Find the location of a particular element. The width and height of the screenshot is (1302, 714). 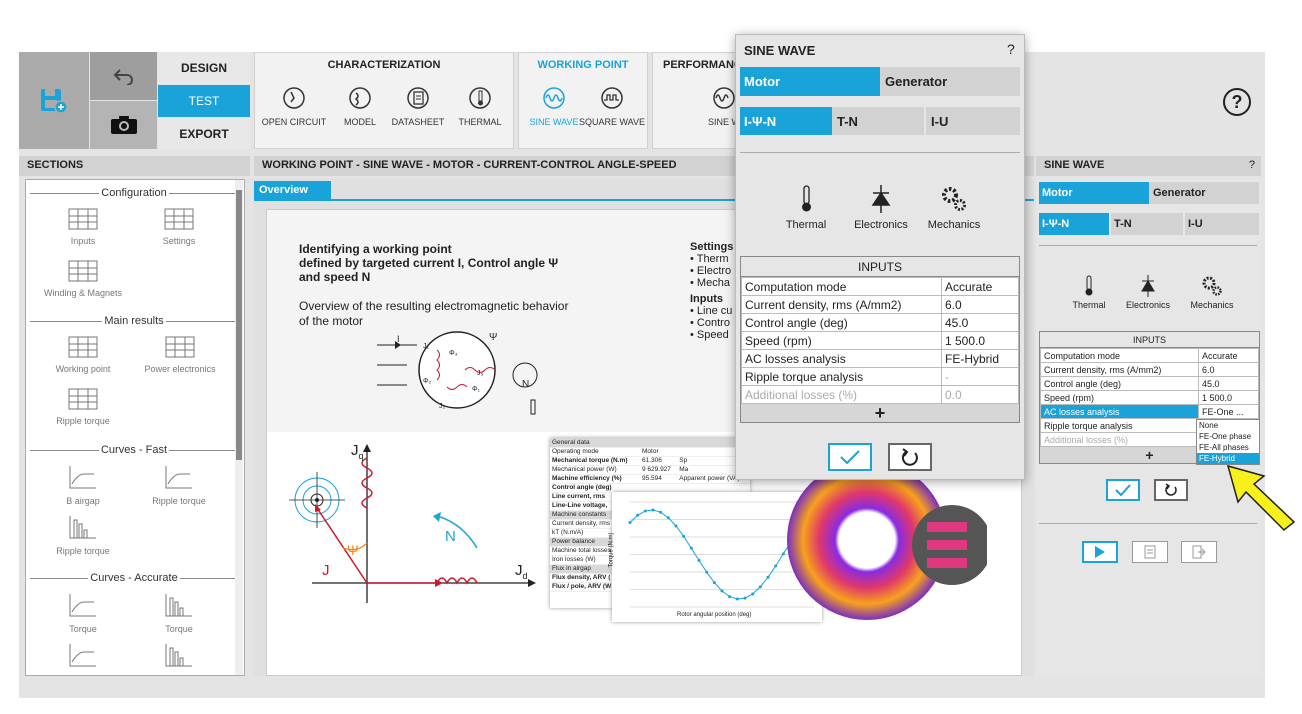

design-button: DESIGN is located at coordinates (204, 68).